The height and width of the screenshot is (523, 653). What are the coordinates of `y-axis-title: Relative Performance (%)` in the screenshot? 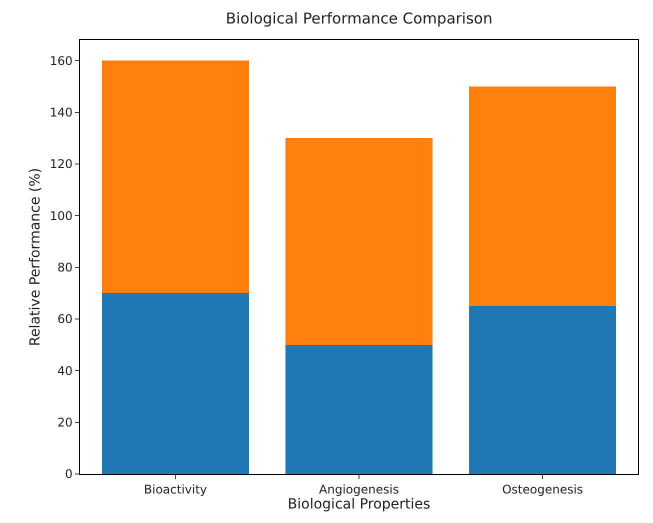 It's located at (35, 257).